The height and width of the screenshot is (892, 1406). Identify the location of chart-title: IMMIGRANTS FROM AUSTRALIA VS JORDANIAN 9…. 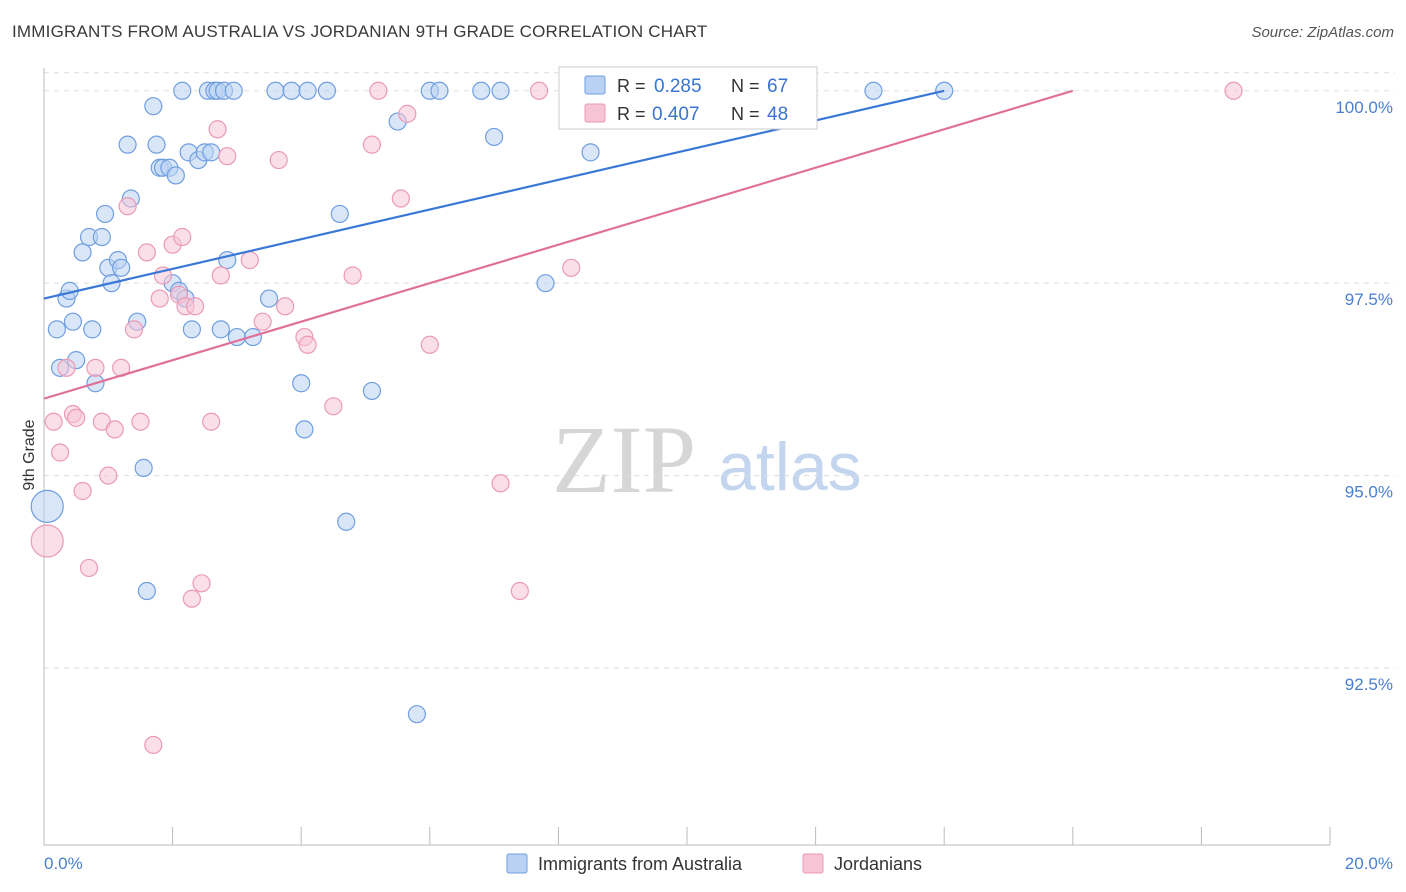
(360, 31).